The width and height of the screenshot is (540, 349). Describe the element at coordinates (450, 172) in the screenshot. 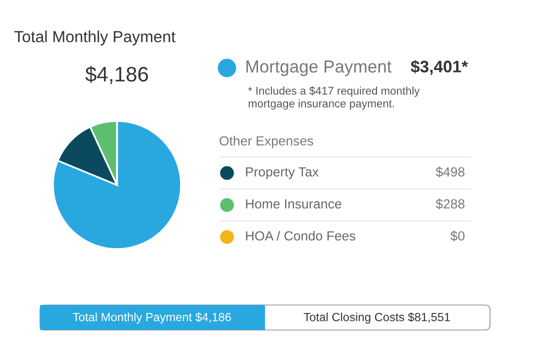

I see `data-label: $498` at that location.